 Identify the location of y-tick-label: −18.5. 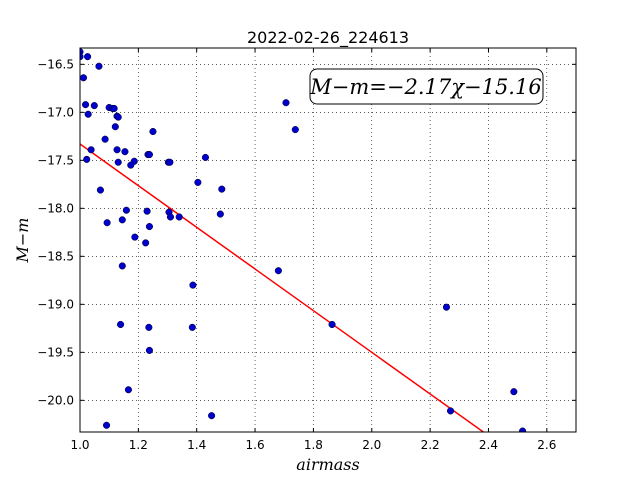
(55, 256).